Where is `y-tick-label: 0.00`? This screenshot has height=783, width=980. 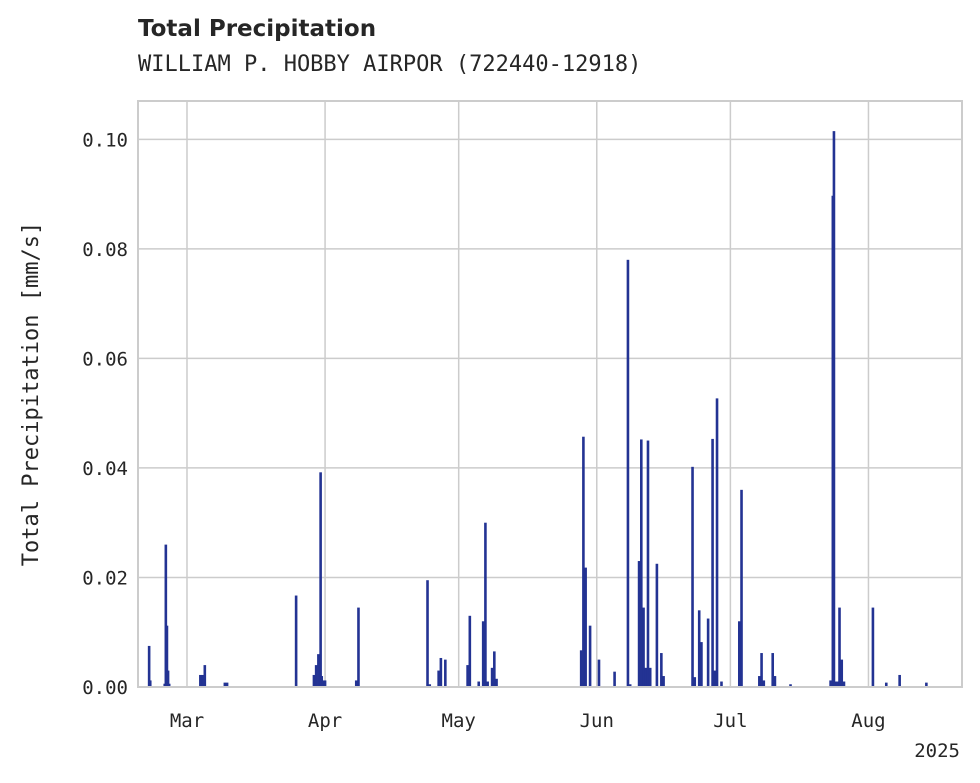 y-tick-label: 0.00 is located at coordinates (105, 688).